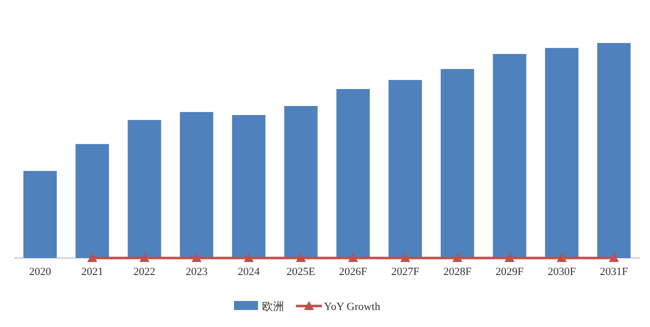 The width and height of the screenshot is (650, 327). Describe the element at coordinates (197, 272) in the screenshot. I see `x-tick-label: 2023` at that location.